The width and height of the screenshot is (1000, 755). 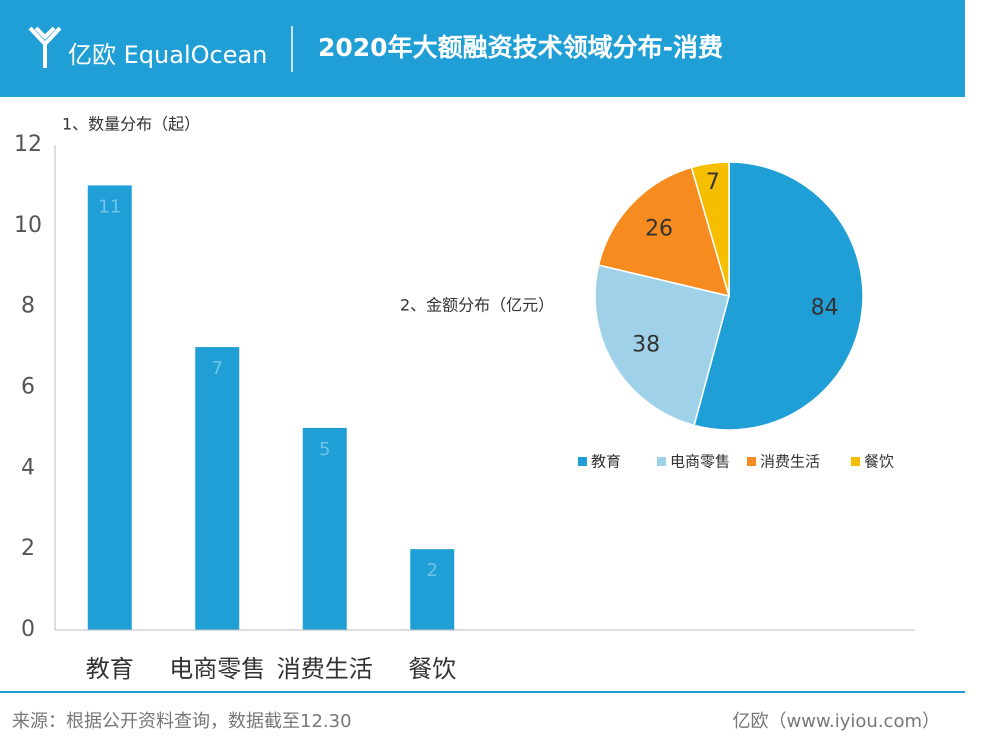 I want to click on y-tick-label: 10, so click(x=28, y=225).